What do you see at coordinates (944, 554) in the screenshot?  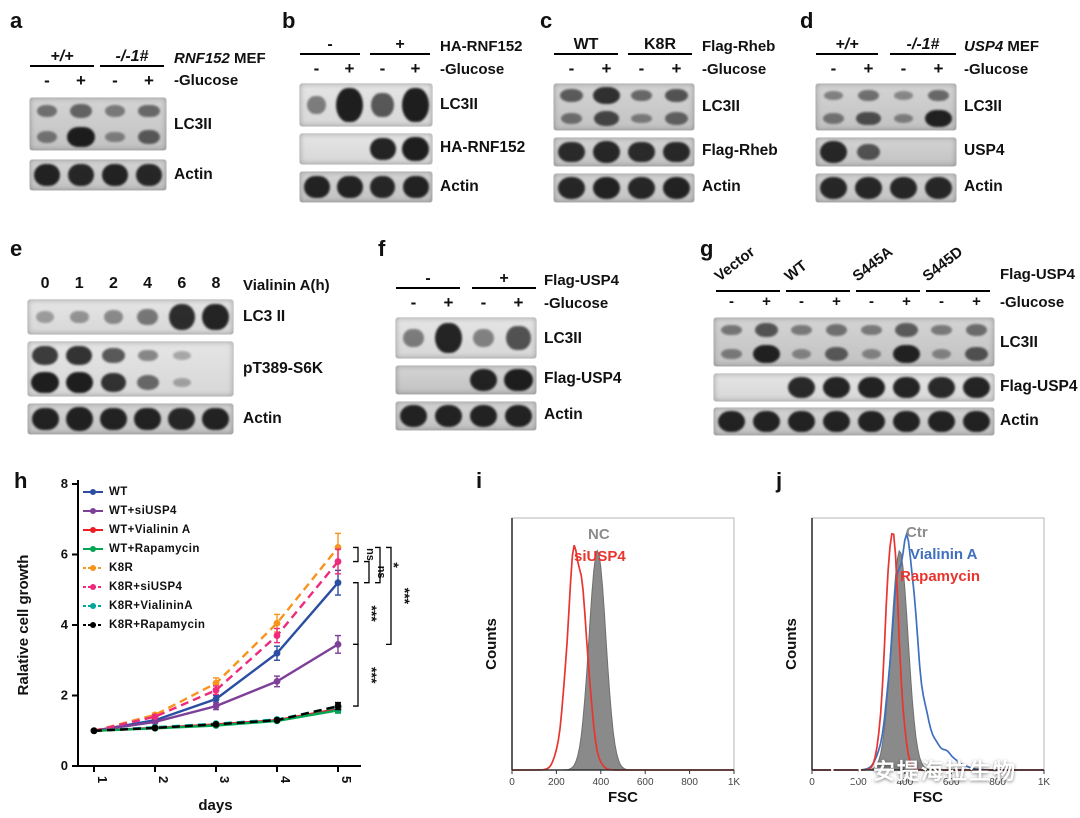 I see `curve-label-vialinin: Vialinin A` at bounding box center [944, 554].